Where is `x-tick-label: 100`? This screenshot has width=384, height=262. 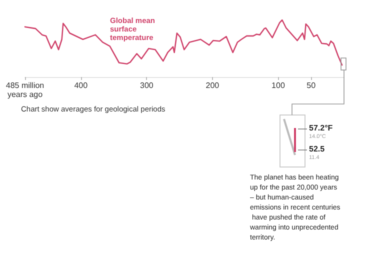
x-tick-label: 100 is located at coordinates (279, 85).